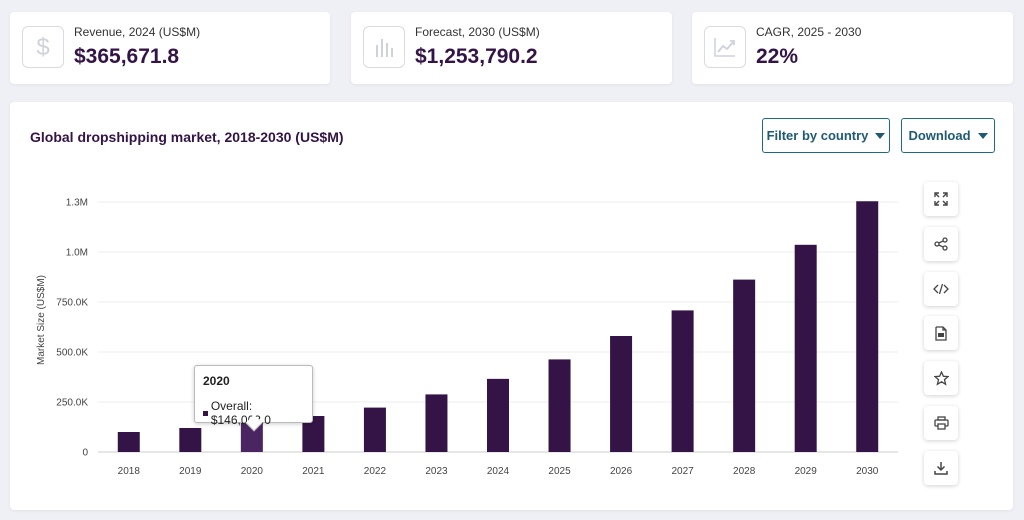  What do you see at coordinates (777, 56) in the screenshot?
I see `kpi-value: 22%` at bounding box center [777, 56].